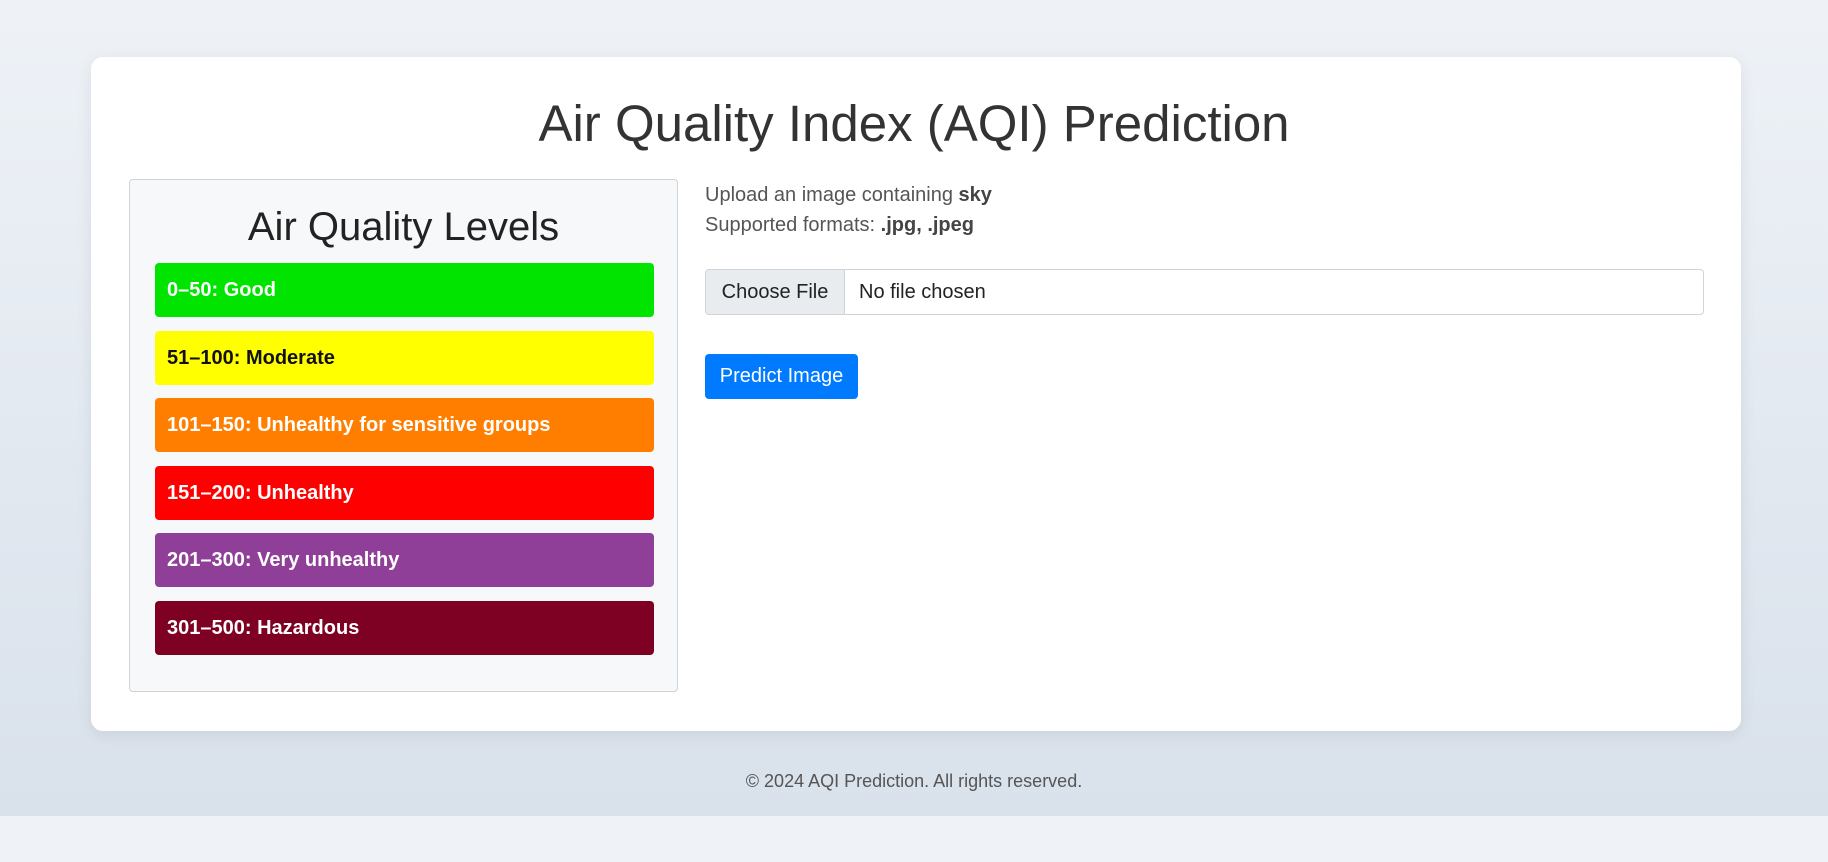 Image resolution: width=1828 pixels, height=862 pixels. Describe the element at coordinates (404, 425) in the screenshot. I see `aqi-level-unhealthy-sensitive: 101–150: Unhealthy for sensitive groups` at that location.